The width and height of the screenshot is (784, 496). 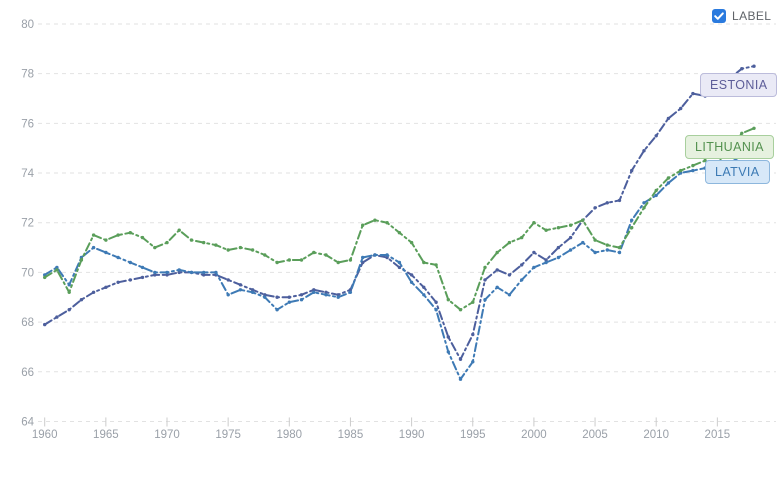 I want to click on x-axis-tick-label: 1995, so click(x=473, y=435).